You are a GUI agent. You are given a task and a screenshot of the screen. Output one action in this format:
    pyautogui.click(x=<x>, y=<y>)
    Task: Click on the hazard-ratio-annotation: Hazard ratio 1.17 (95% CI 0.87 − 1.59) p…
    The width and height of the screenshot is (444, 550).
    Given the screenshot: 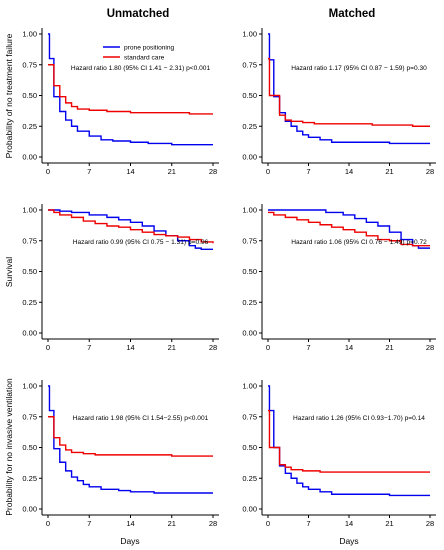 What is the action you would take?
    pyautogui.click(x=359, y=68)
    